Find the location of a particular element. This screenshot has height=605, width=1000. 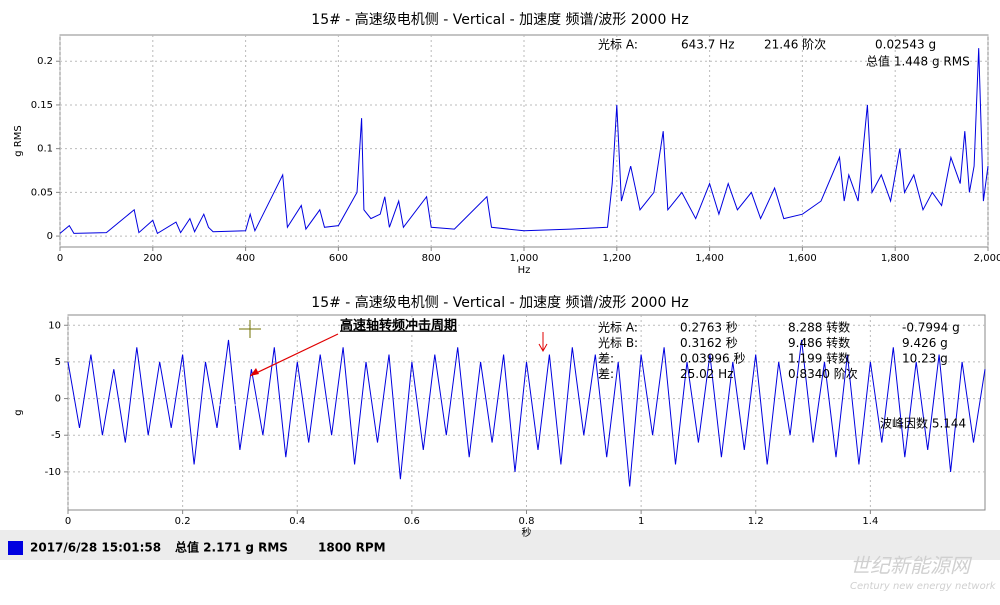

y-tick-label: -5 is located at coordinates (56, 435).